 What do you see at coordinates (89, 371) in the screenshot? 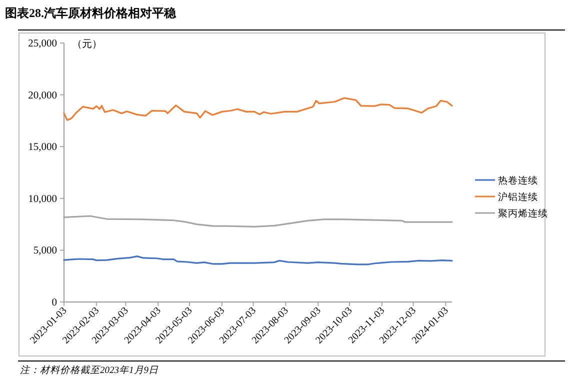
I see `annotation: 注：材料价格截至2023年1月9日` at bounding box center [89, 371].